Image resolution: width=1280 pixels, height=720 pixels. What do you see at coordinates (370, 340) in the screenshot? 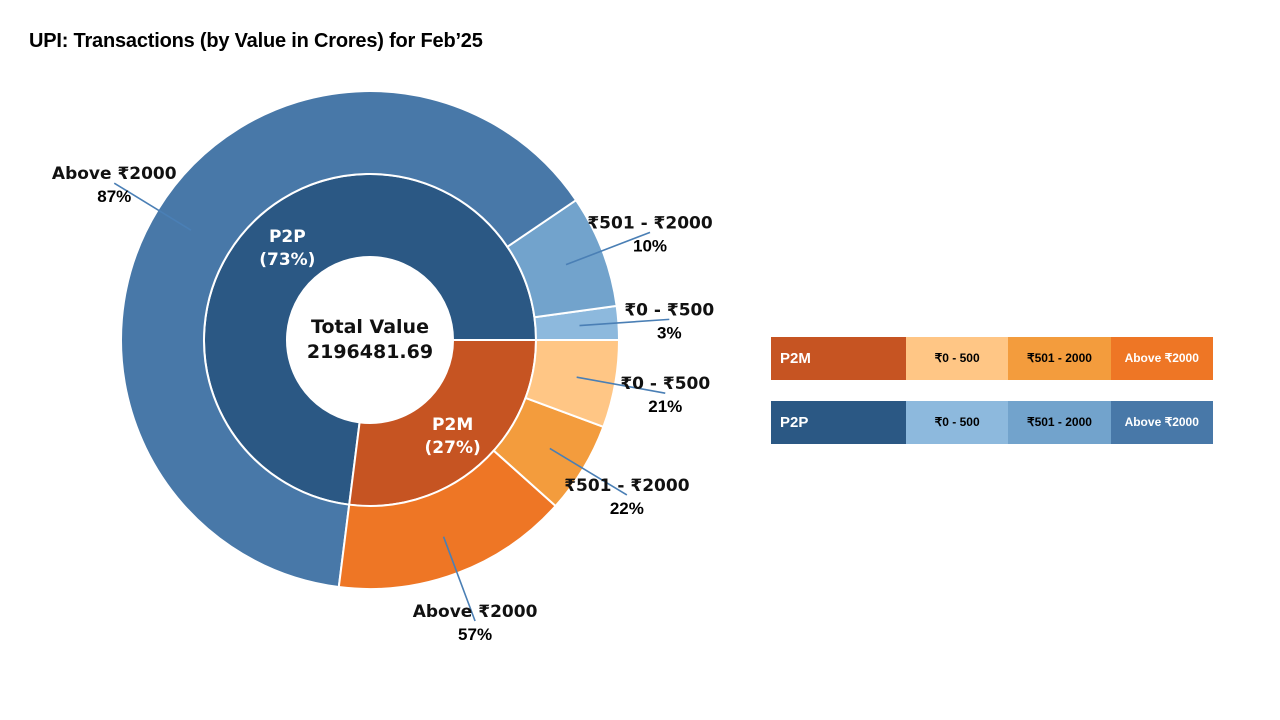
I see `center-hole` at bounding box center [370, 340].